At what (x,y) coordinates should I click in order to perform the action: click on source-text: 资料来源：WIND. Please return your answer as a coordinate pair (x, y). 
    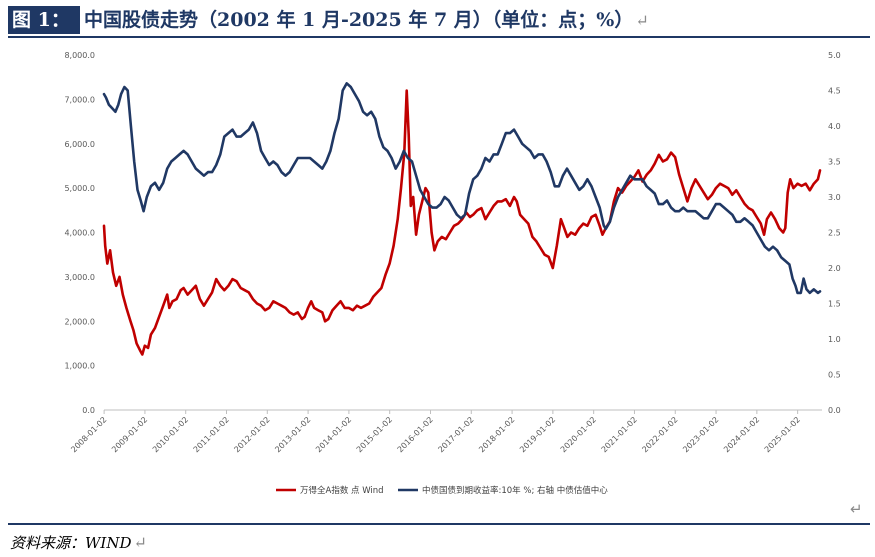
    Looking at the image, I should click on (71, 543).